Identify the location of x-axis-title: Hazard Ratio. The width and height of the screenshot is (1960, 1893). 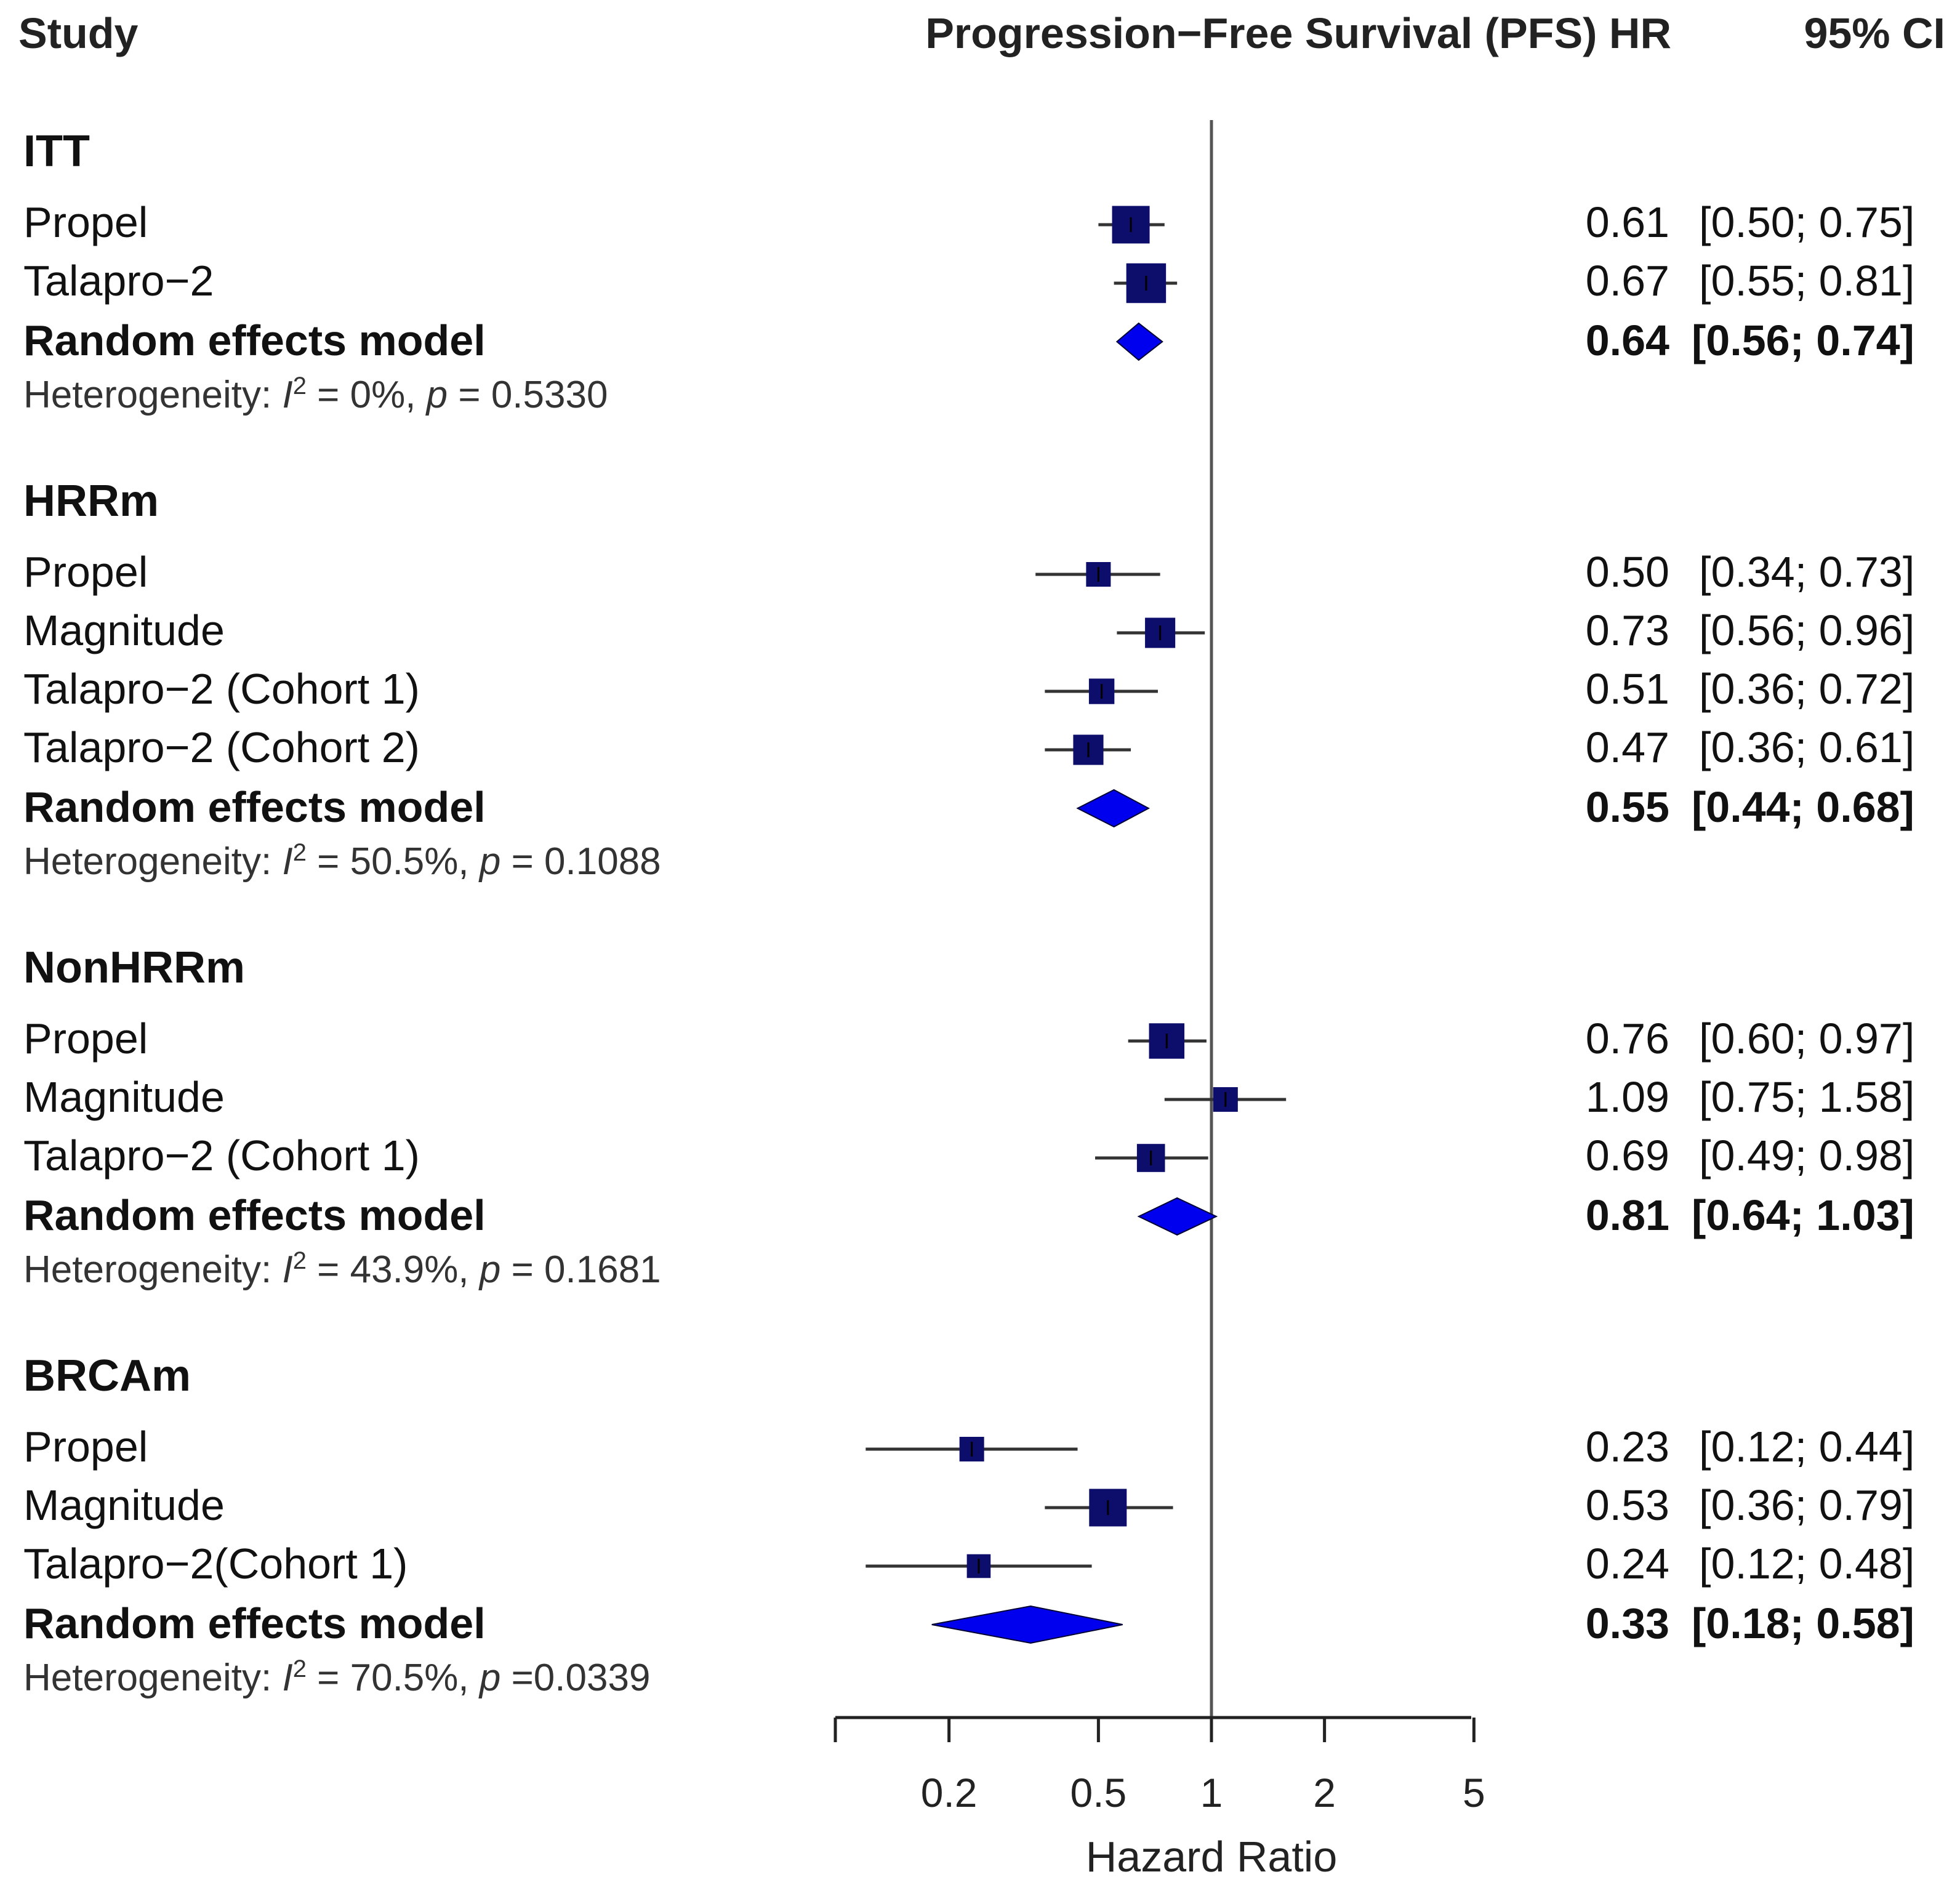
(1212, 1857).